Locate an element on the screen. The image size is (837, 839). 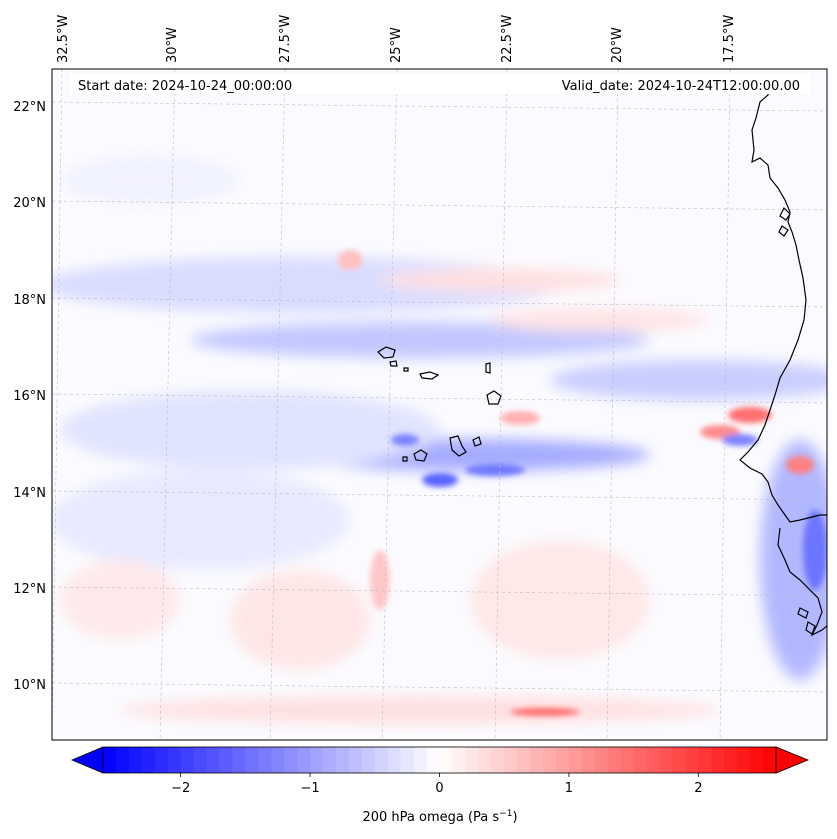
colorbar-extend-high is located at coordinates (792, 760).